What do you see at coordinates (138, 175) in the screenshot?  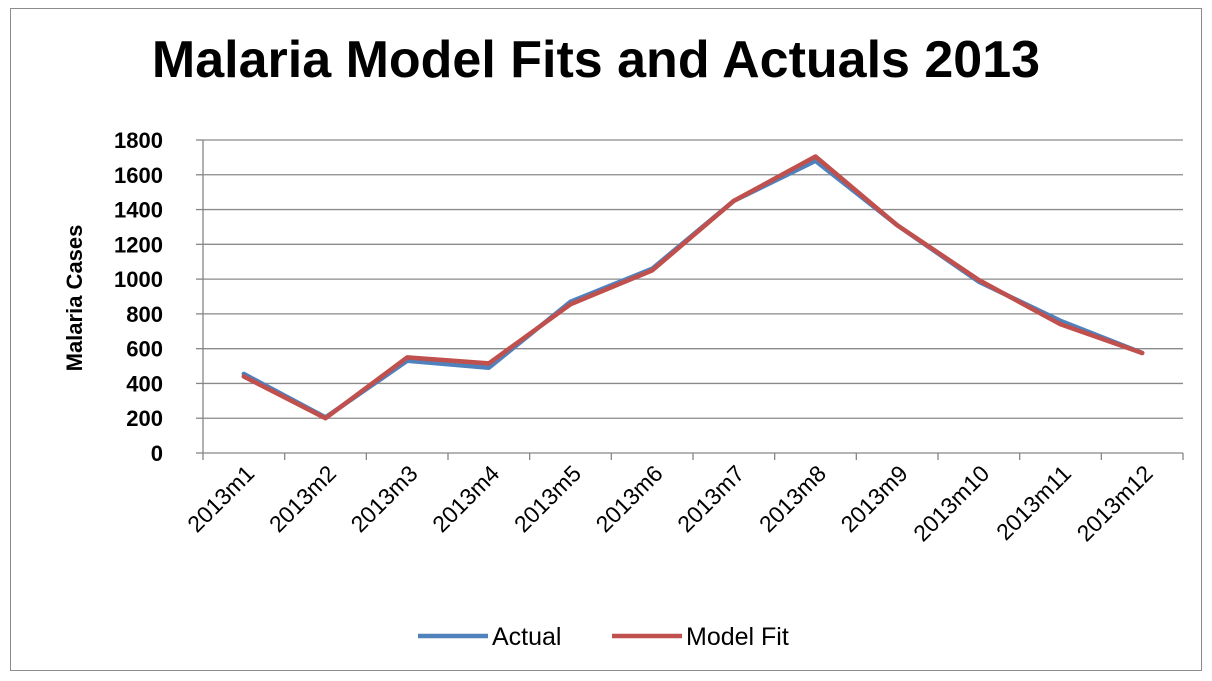 I see `y-tick-label: 1600` at bounding box center [138, 175].